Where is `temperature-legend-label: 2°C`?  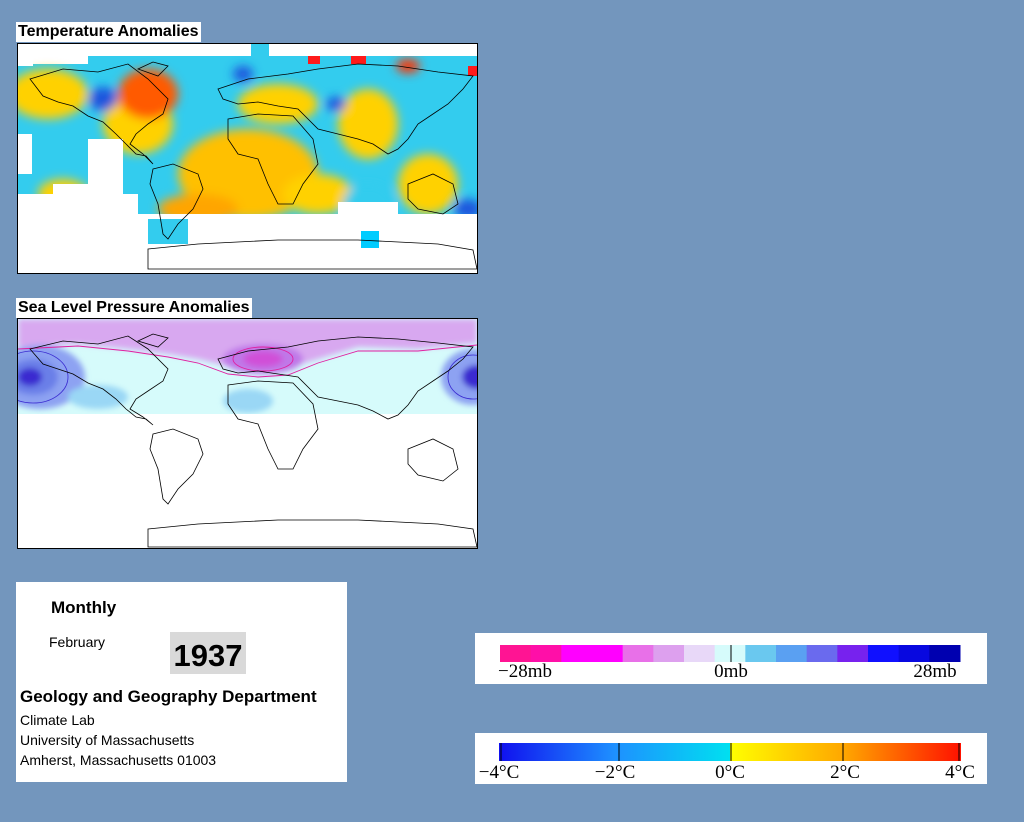 temperature-legend-label: 2°C is located at coordinates (845, 772).